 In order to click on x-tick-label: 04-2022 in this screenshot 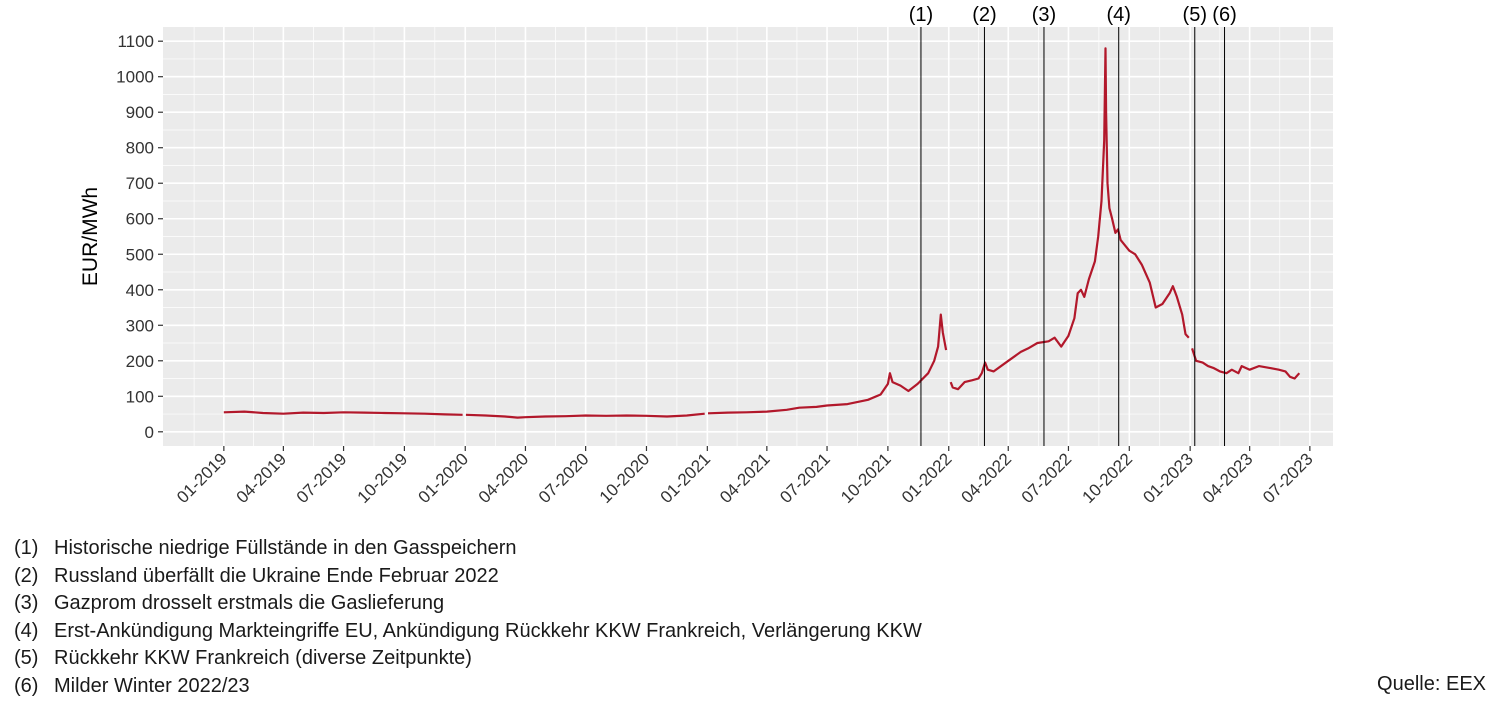, I will do `click(987, 478)`.